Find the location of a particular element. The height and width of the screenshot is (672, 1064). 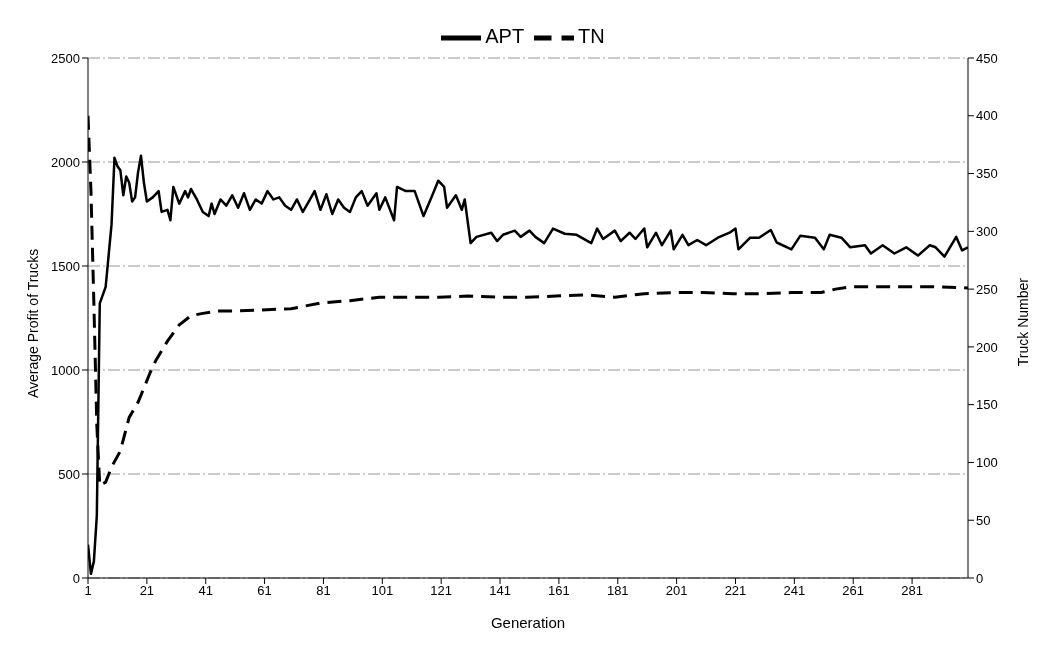

y-tick-label: 500 is located at coordinates (69, 474).